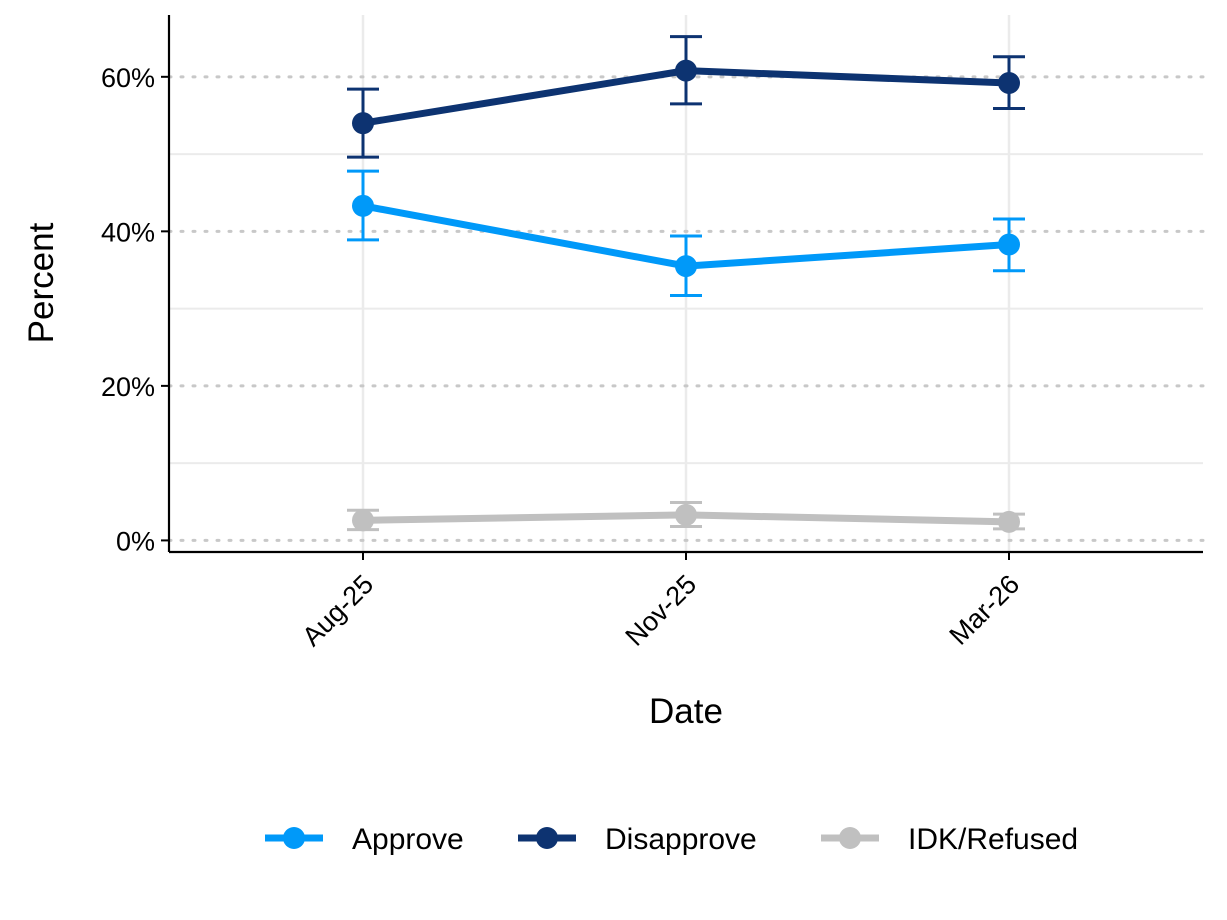  Describe the element at coordinates (681, 839) in the screenshot. I see `legend-label: Disapprove` at that location.